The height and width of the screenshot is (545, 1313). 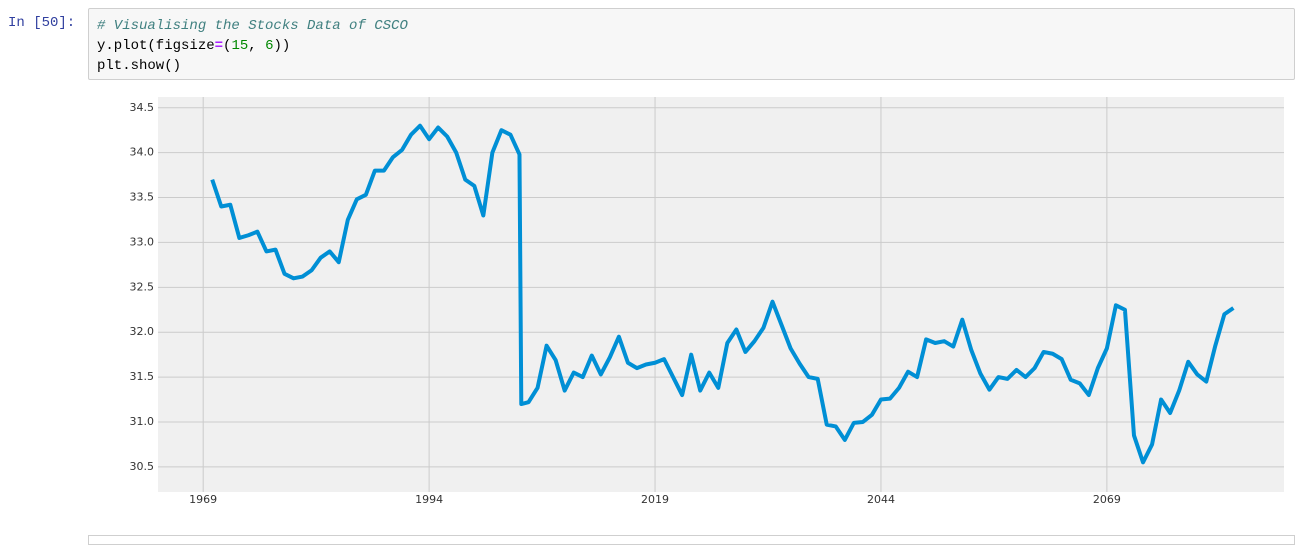 I want to click on y-tick-label: 34.5, so click(x=142, y=107).